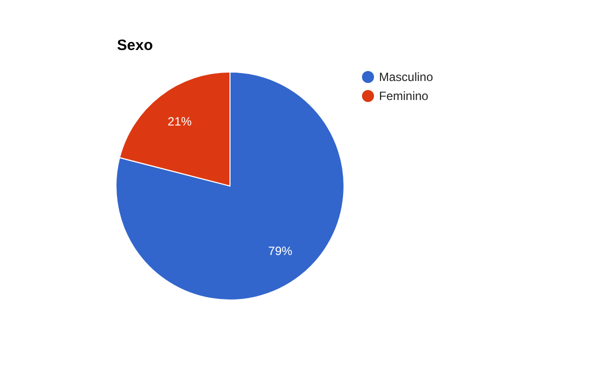 This screenshot has height=371, width=600. Describe the element at coordinates (135, 45) in the screenshot. I see `chart-title: Sexo` at that location.